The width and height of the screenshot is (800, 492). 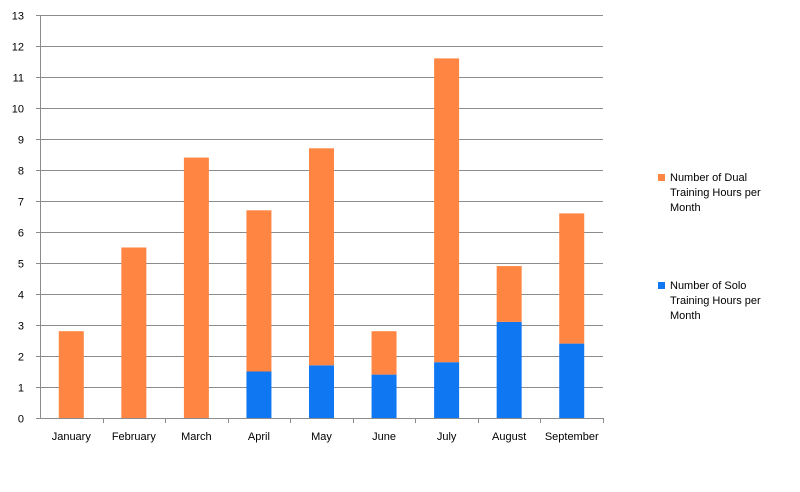 I want to click on bar-september-solo, so click(x=572, y=380).